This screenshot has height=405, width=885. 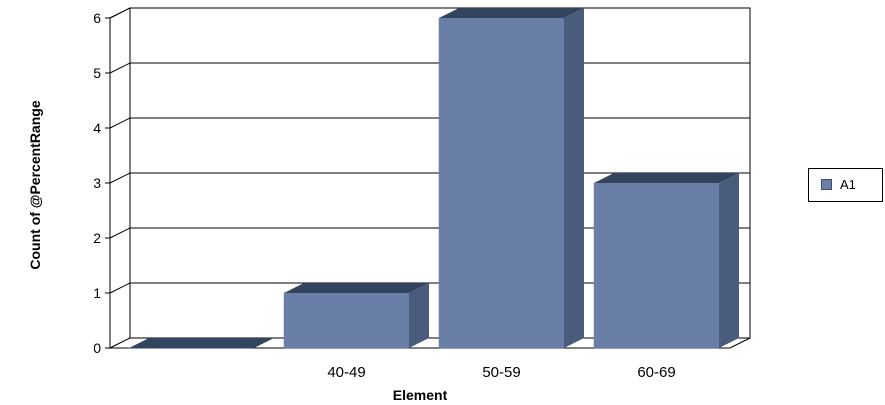 What do you see at coordinates (191, 348) in the screenshot?
I see `bar-blank` at bounding box center [191, 348].